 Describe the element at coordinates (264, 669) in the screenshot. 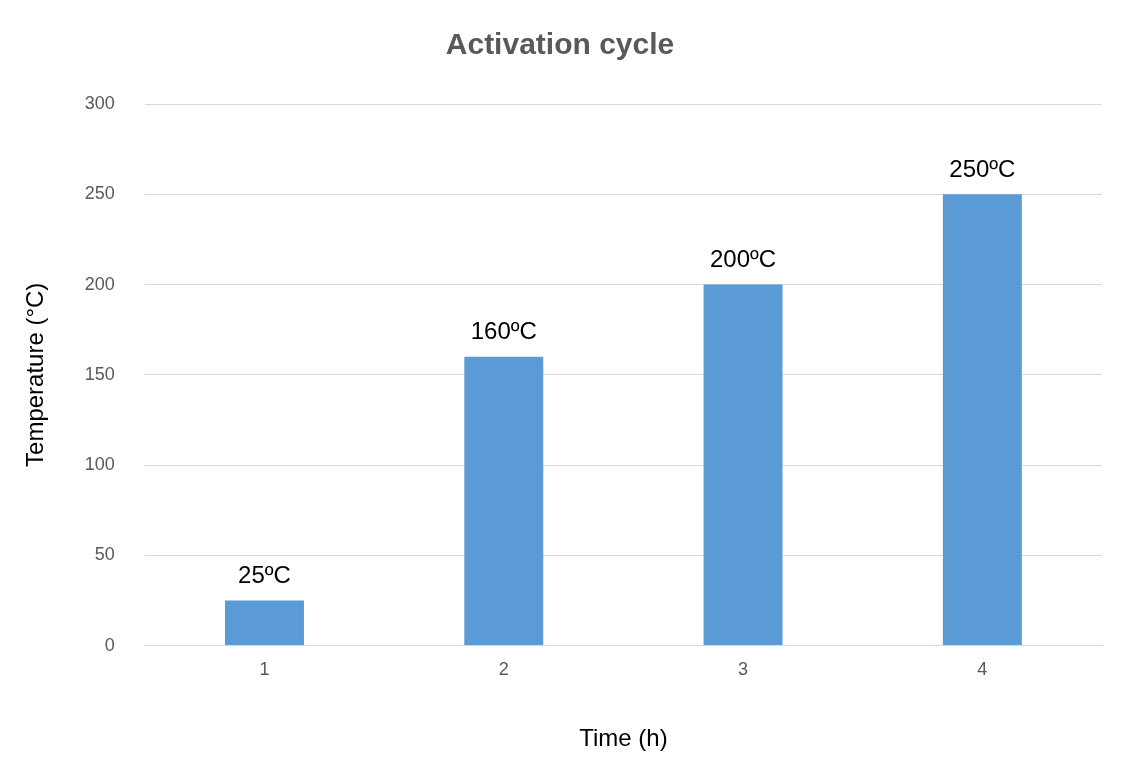

I see `x-tick-label: 1` at that location.